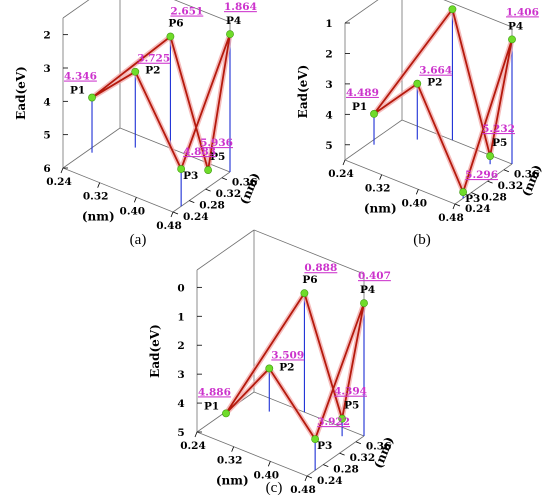  What do you see at coordinates (269, 368) in the screenshot?
I see `point-p2` at bounding box center [269, 368].